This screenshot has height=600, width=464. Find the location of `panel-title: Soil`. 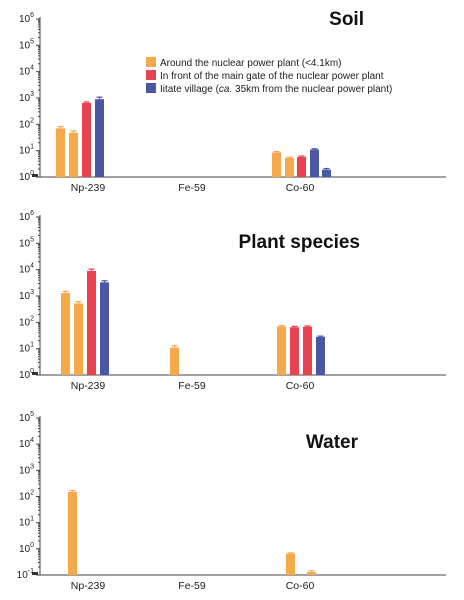

panel-title: Soil is located at coordinates (346, 19).